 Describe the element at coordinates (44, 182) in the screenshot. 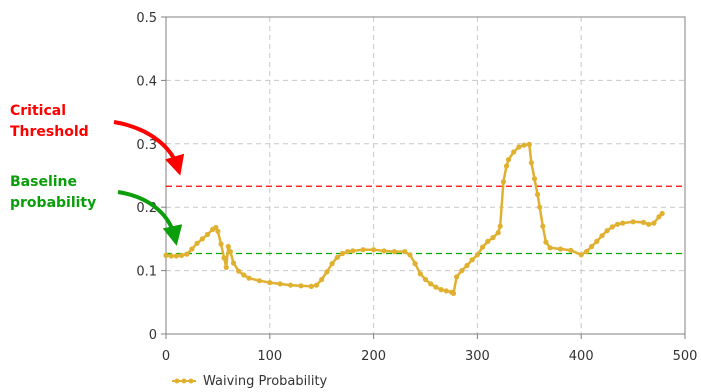

I see `baseline-probability-line1: Baseline` at that location.